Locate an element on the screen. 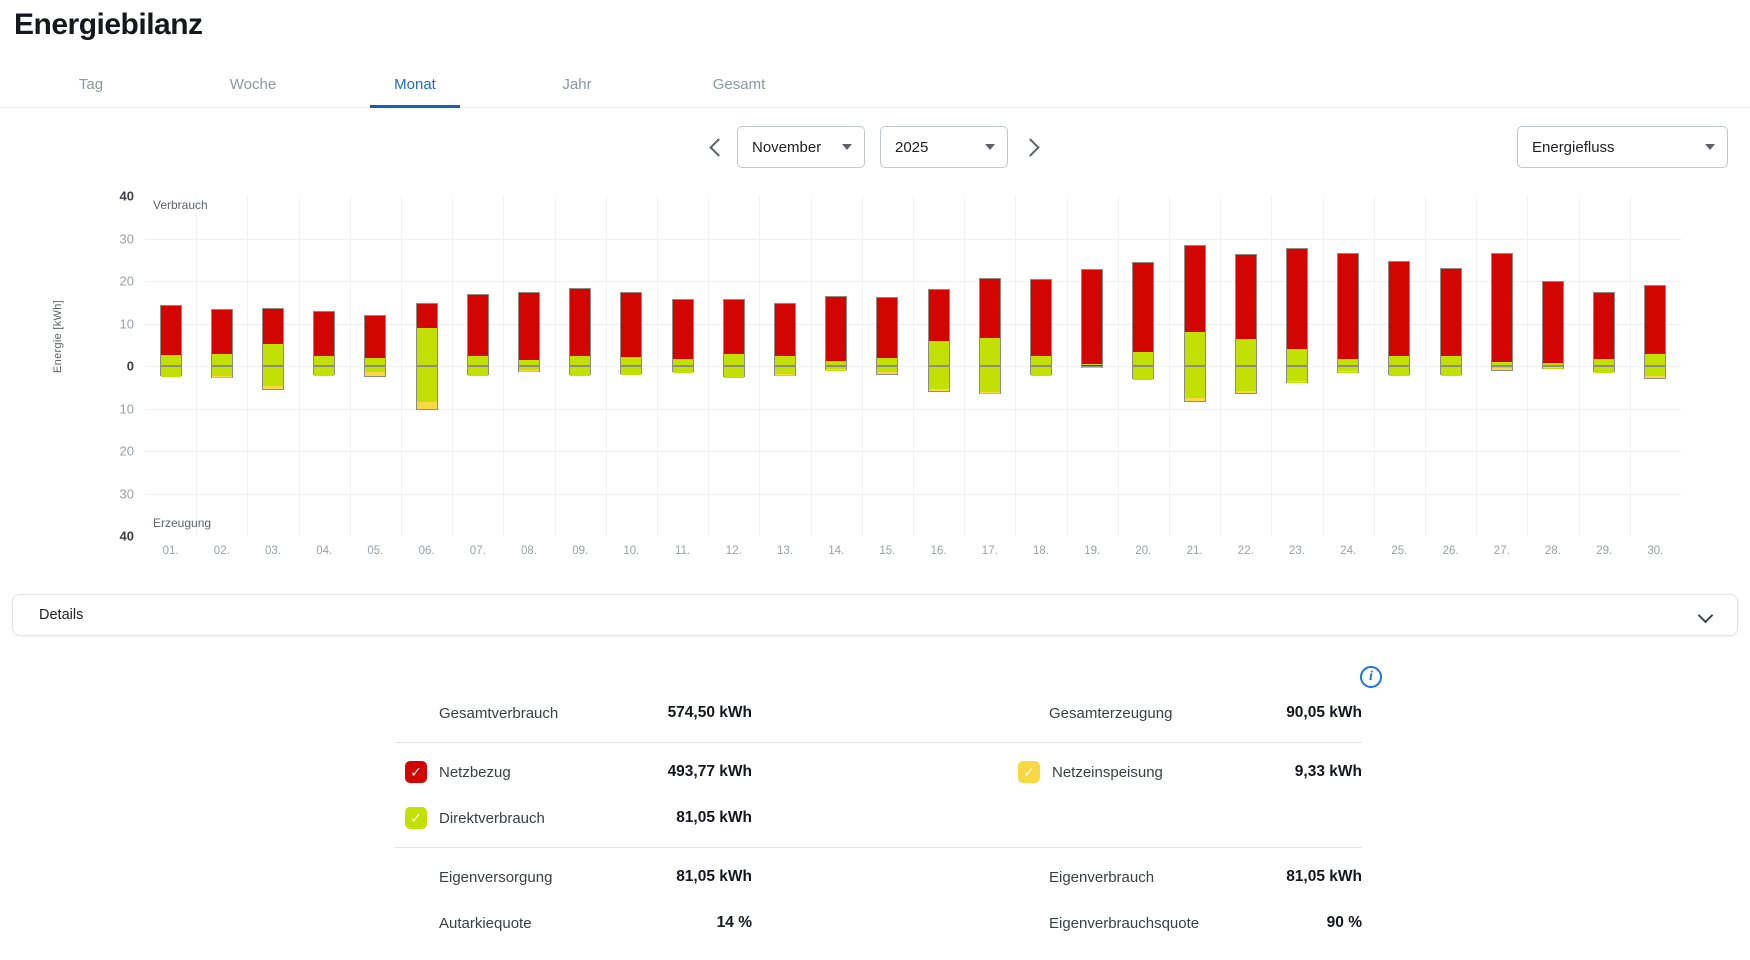  eigenverbrauchsquote-value: 90 % is located at coordinates (1344, 922).